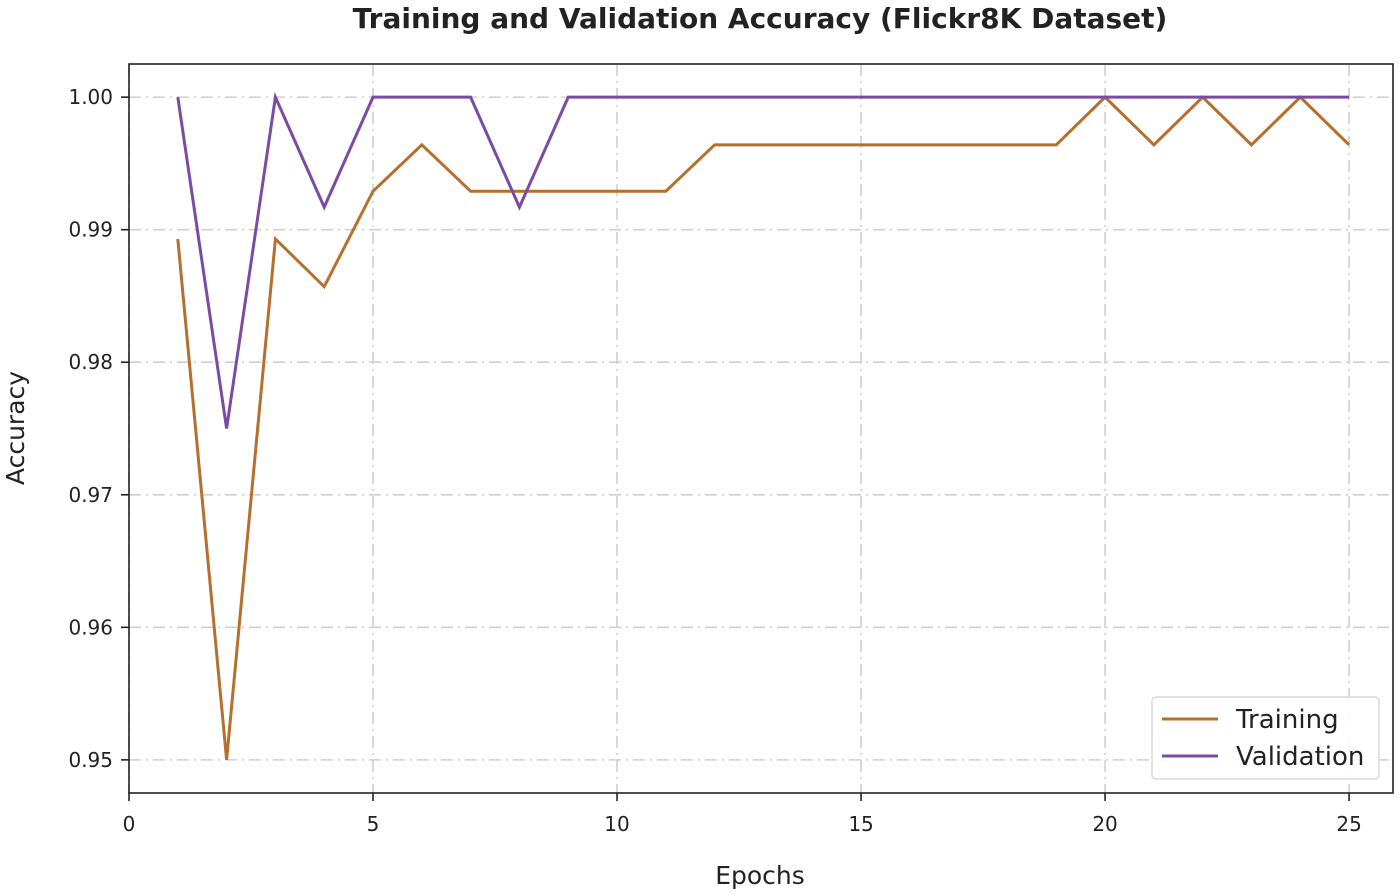 Image resolution: width=1400 pixels, height=895 pixels. Describe the element at coordinates (129, 824) in the screenshot. I see `x-tick-label: 0` at that location.